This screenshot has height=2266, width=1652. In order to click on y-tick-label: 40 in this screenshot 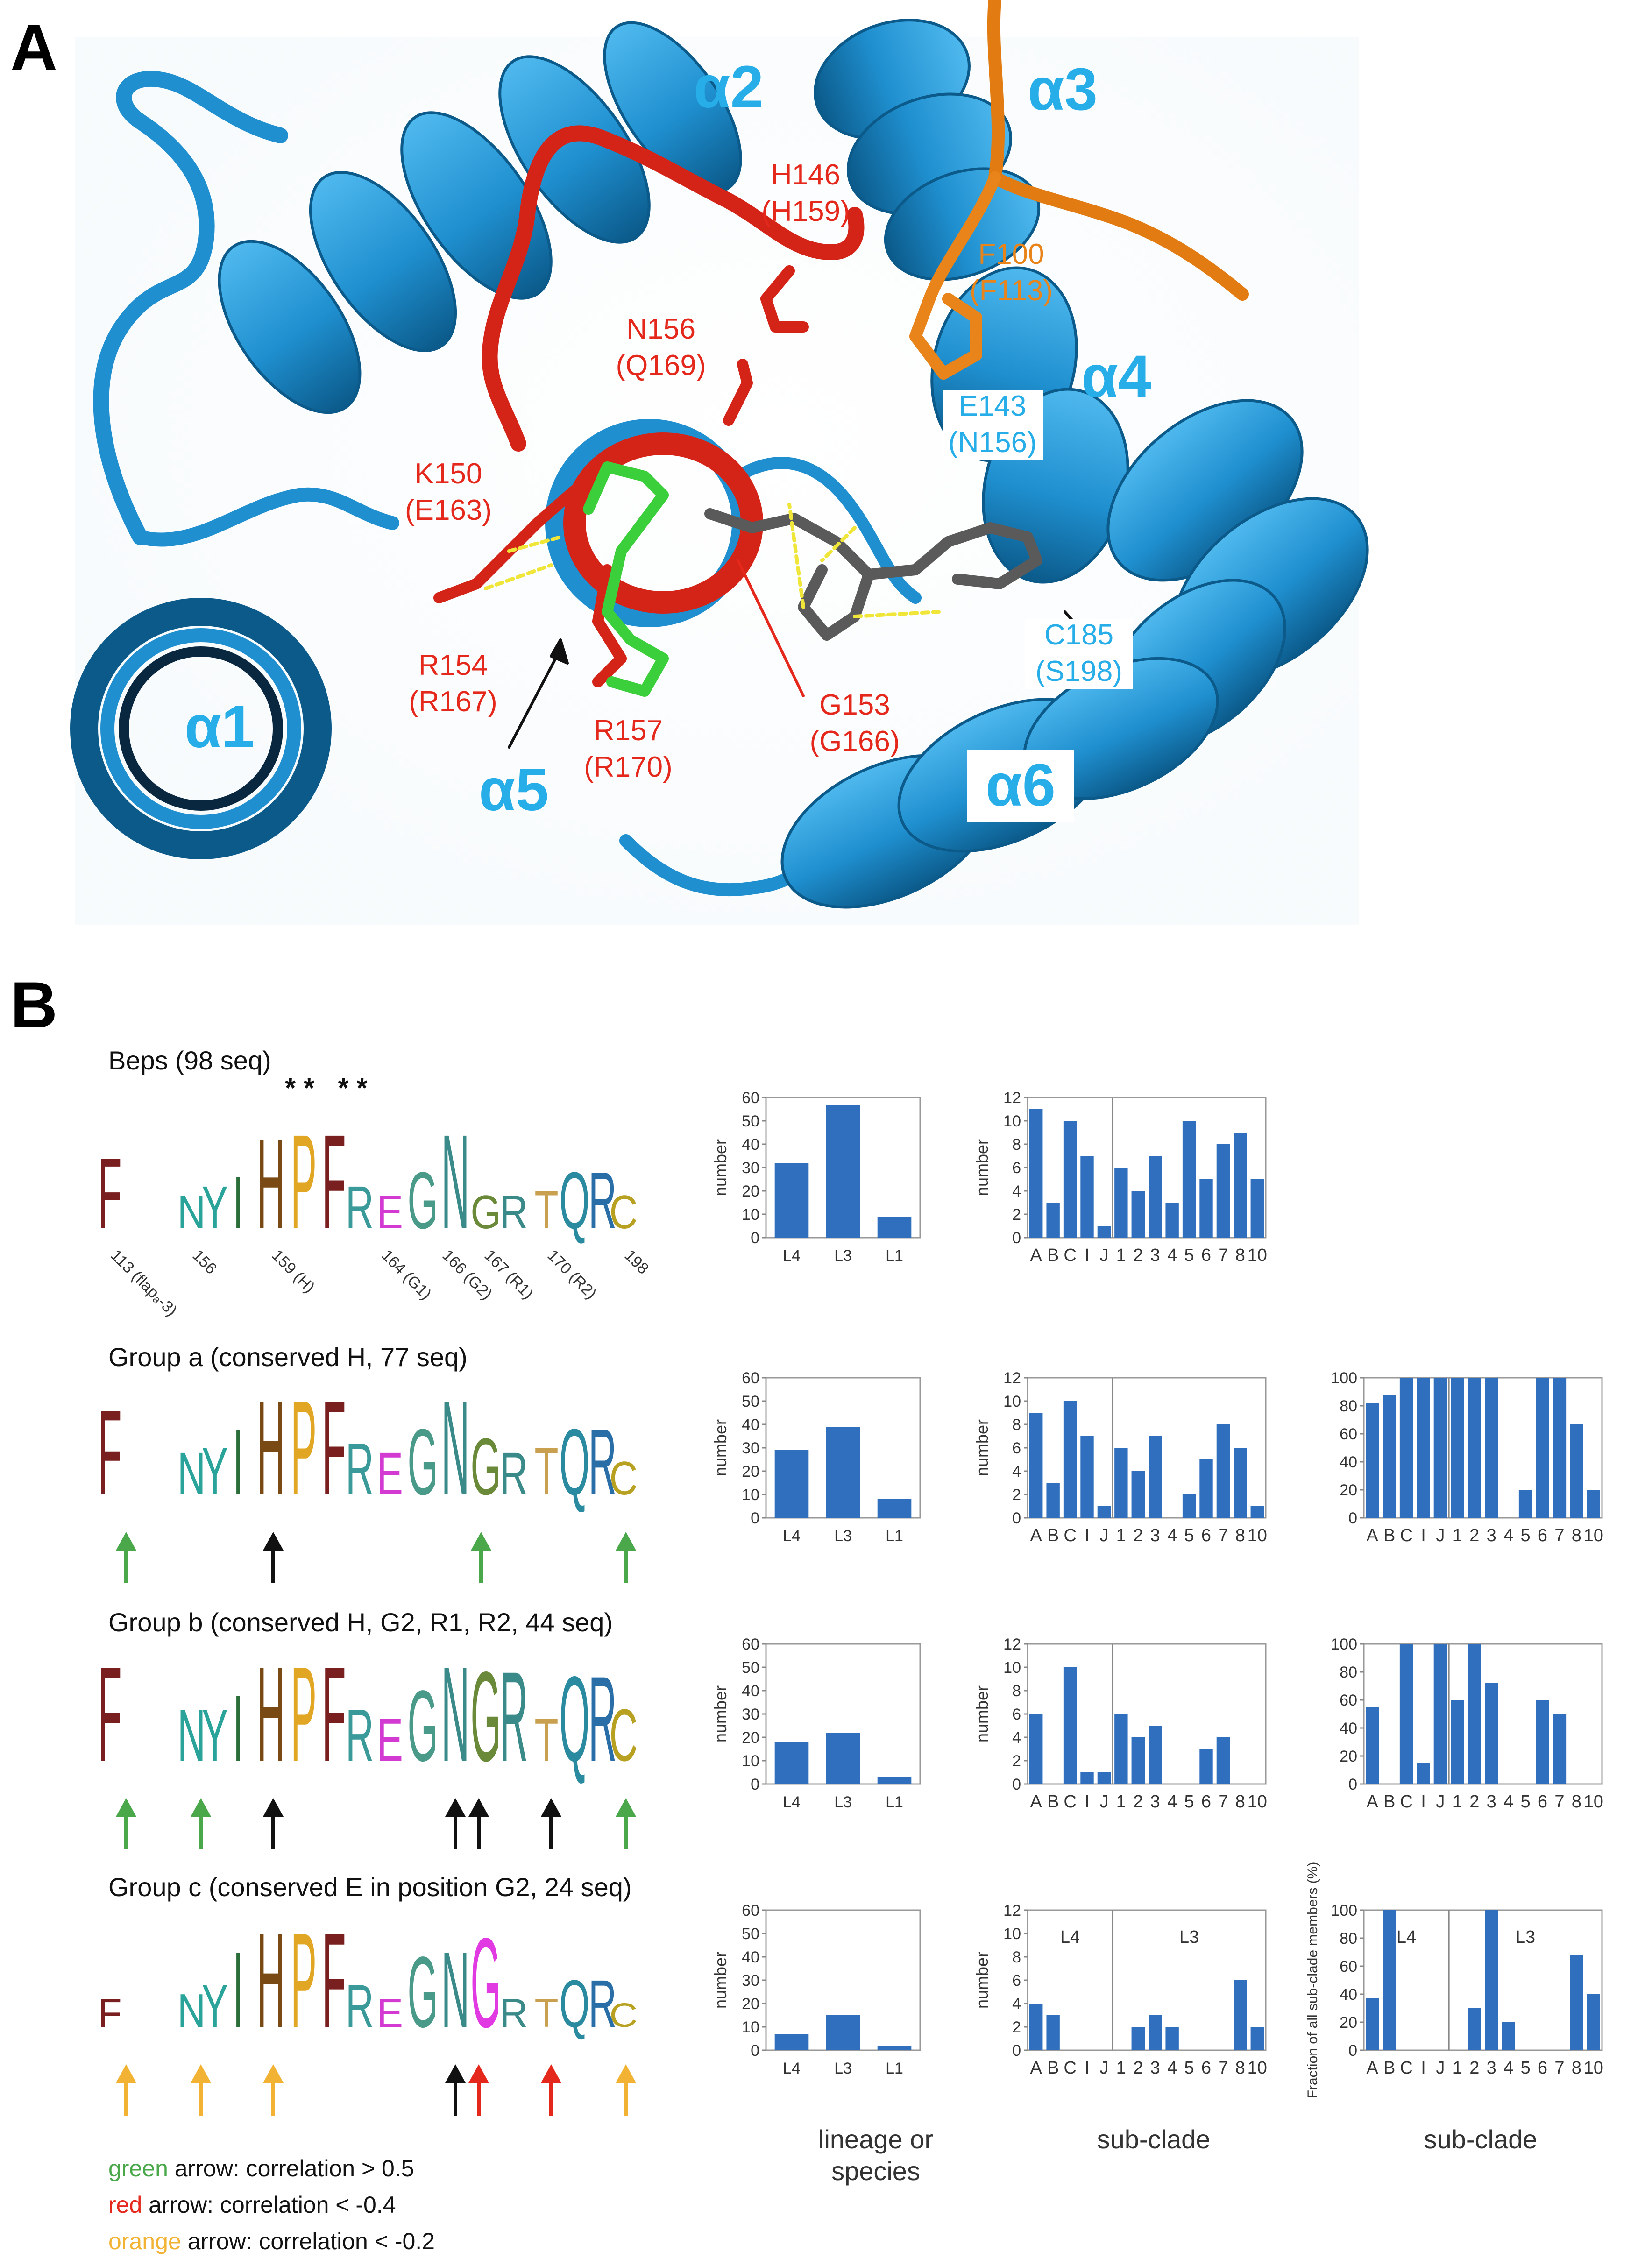, I will do `click(1348, 1728)`.